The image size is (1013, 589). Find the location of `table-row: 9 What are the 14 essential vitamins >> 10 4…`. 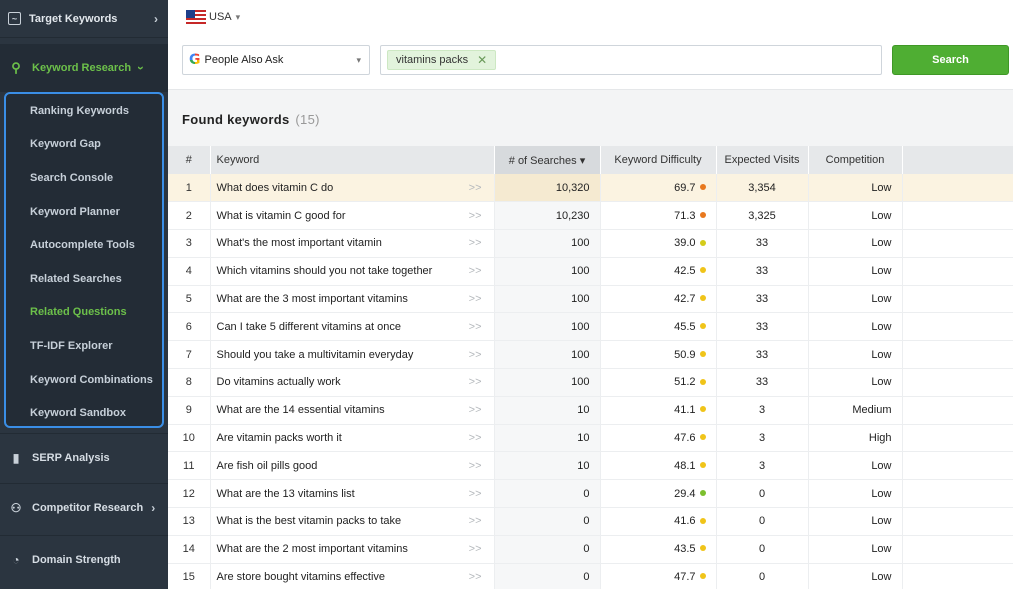

table-row: 9 What are the 14 essential vitamins >> 10 4… is located at coordinates (590, 410).